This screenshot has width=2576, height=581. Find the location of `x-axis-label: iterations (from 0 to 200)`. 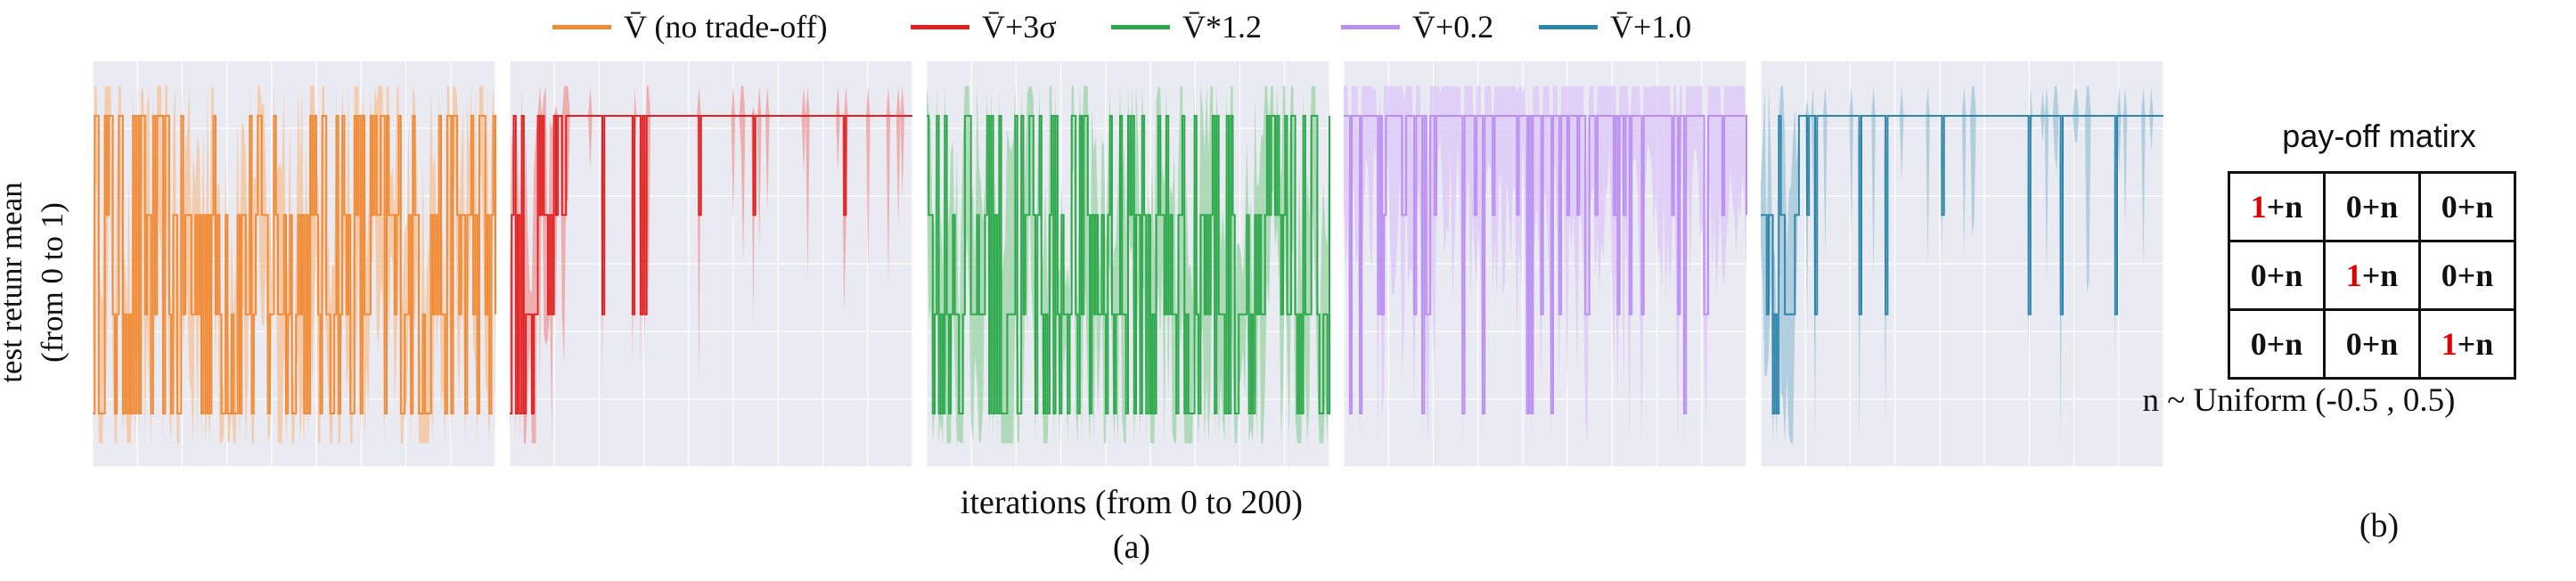

x-axis-label: iterations (from 0 to 200) is located at coordinates (1132, 502).